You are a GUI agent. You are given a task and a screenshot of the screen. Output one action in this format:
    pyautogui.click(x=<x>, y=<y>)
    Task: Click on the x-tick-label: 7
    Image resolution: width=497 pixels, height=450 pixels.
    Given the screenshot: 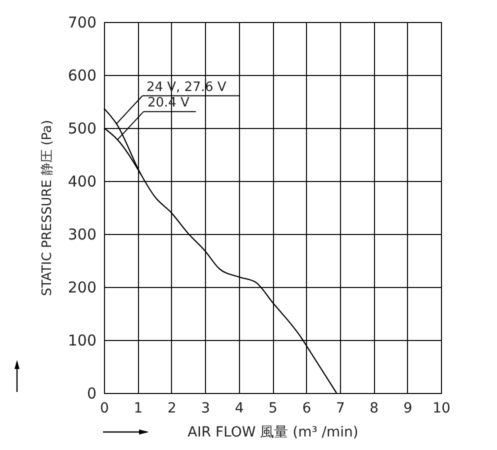 What is the action you would take?
    pyautogui.click(x=340, y=408)
    